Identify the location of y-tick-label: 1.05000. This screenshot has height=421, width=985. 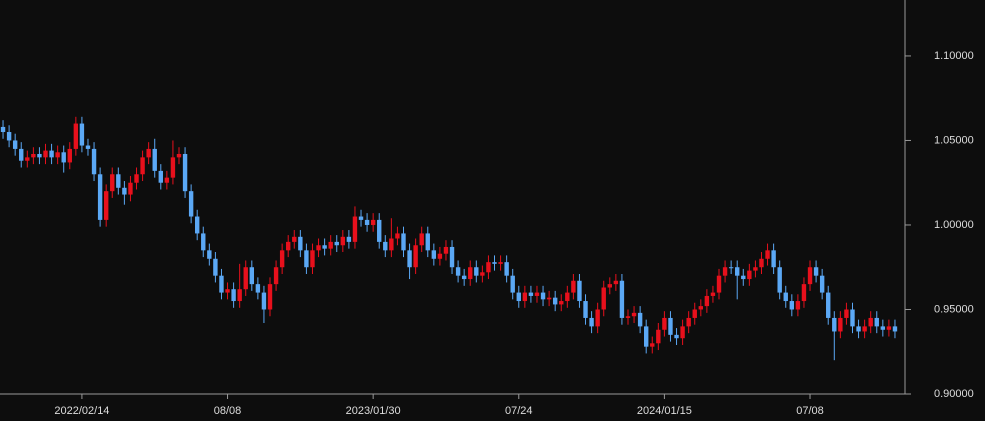
(954, 140).